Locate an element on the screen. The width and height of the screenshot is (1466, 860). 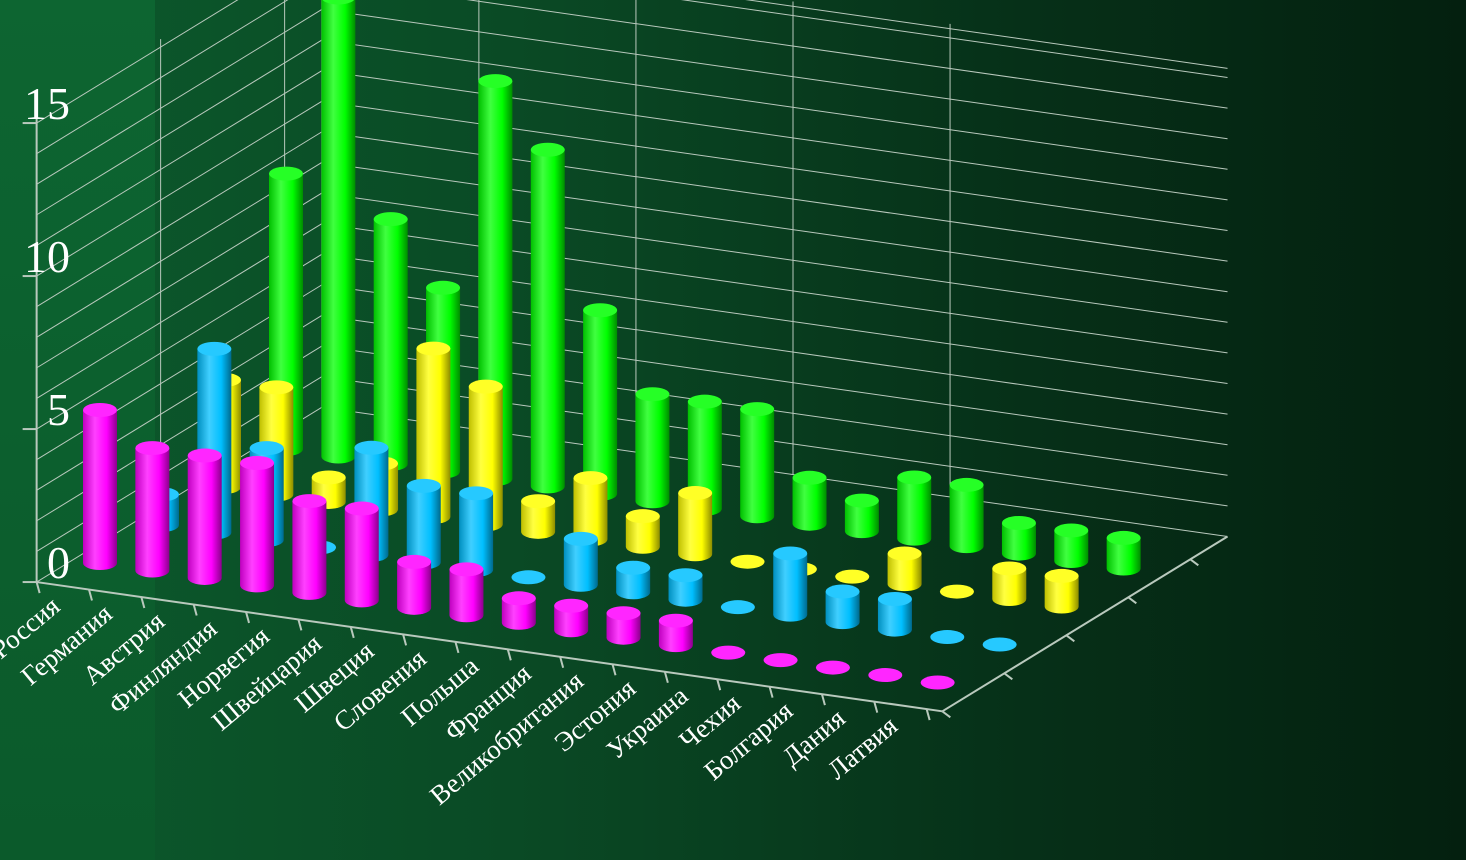
y-tick-label: 5 is located at coordinates (58, 409).